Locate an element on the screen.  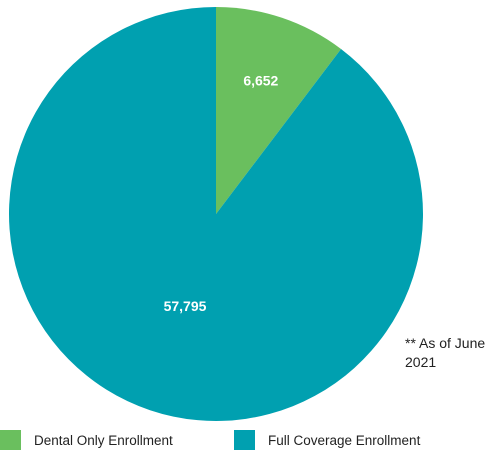
legend-item-full-coverage: Full Coverage Enrollment is located at coordinates (327, 440).